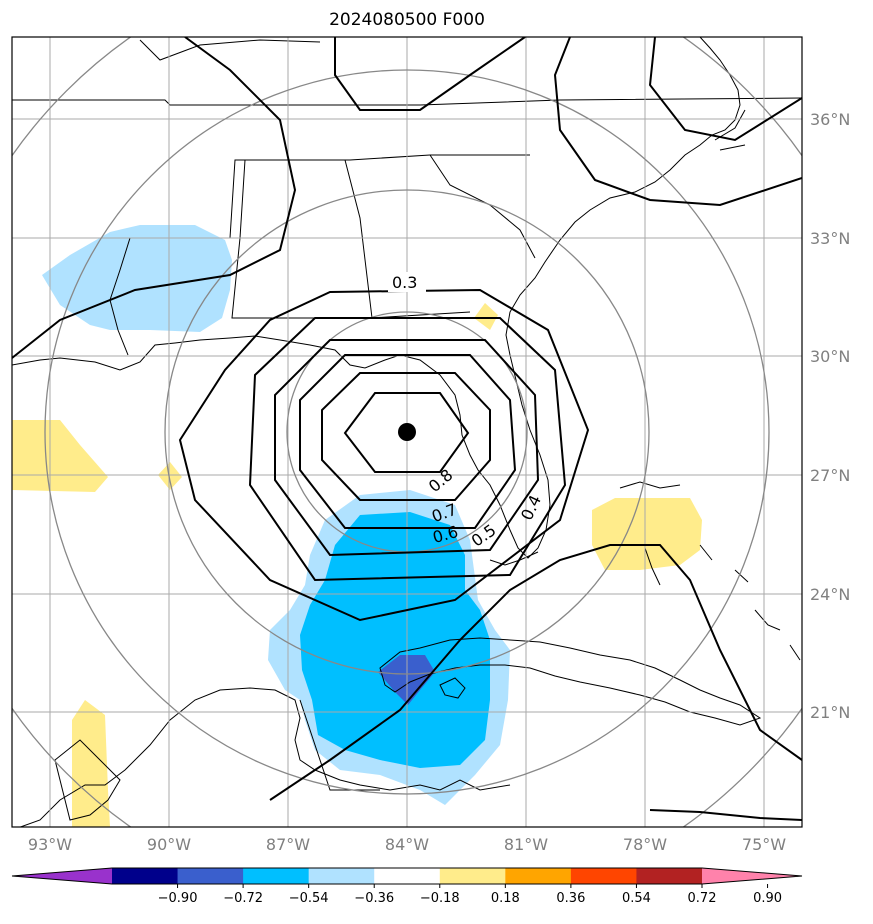 The image size is (873, 924). What do you see at coordinates (486, 316) in the screenshot?
I see `fill-pos-georgia` at bounding box center [486, 316].